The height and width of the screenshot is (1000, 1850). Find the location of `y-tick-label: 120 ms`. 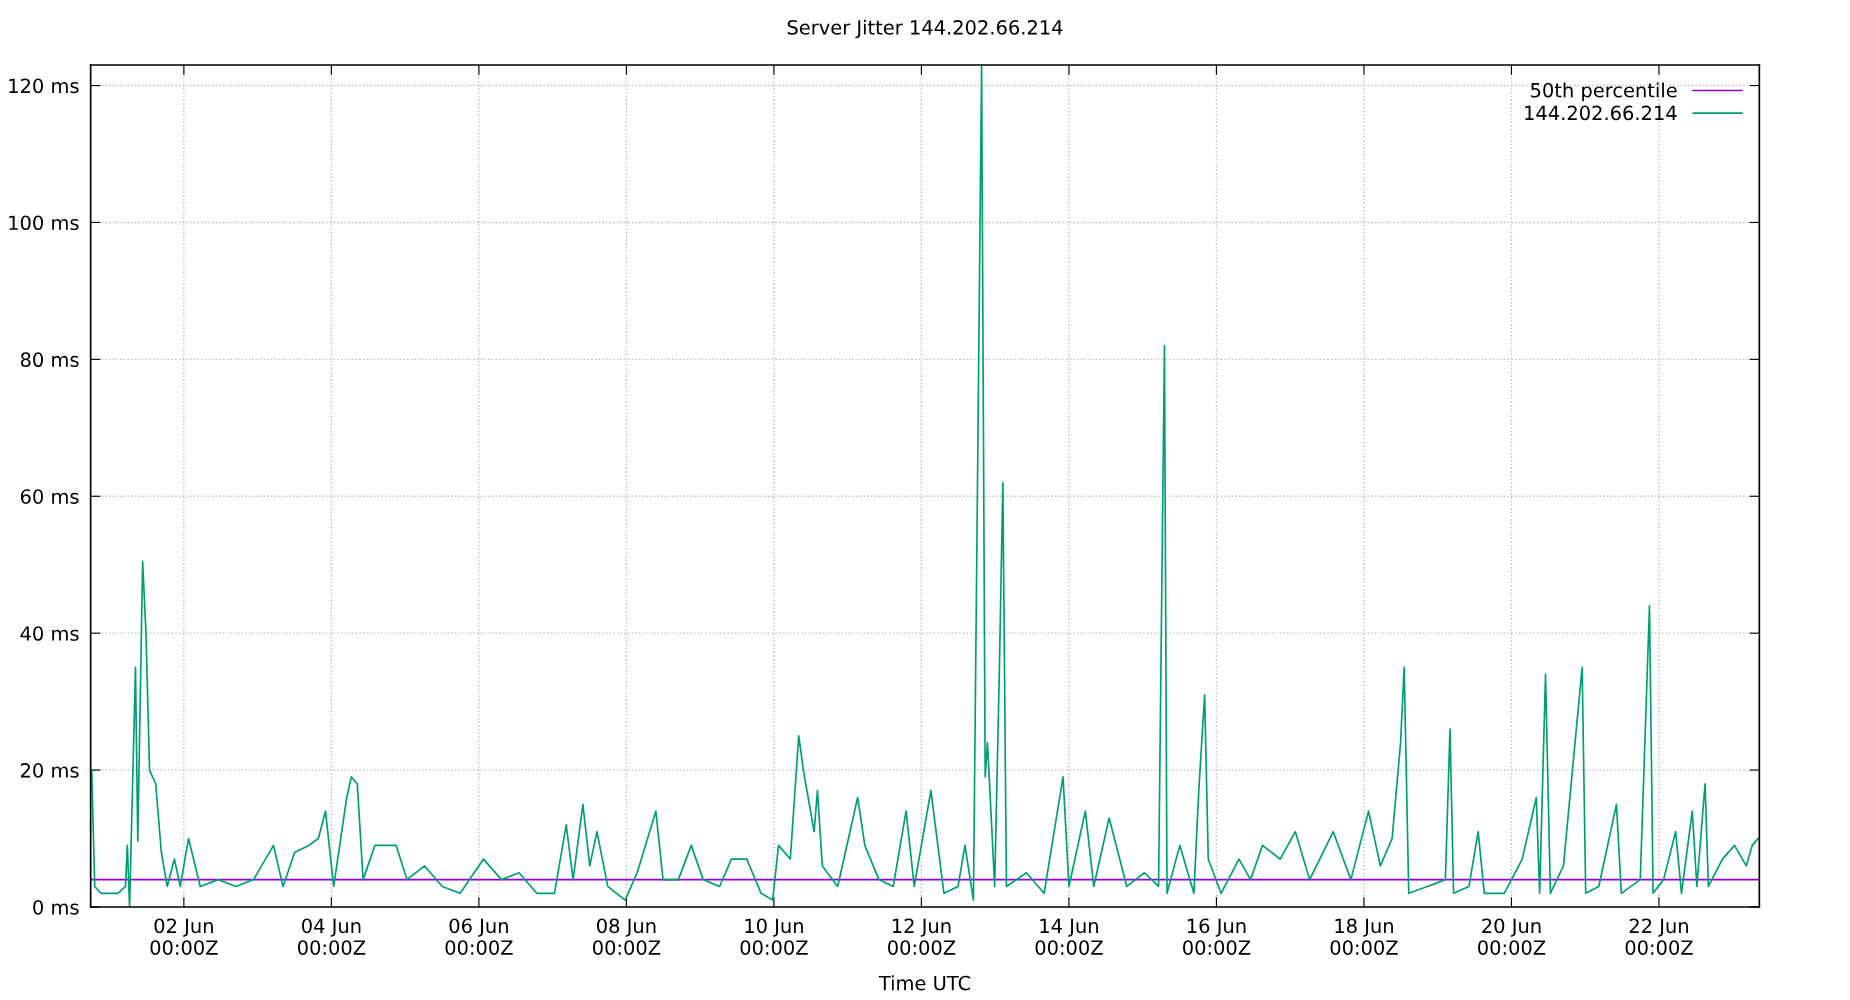

y-tick-label: 120 ms is located at coordinates (44, 86).